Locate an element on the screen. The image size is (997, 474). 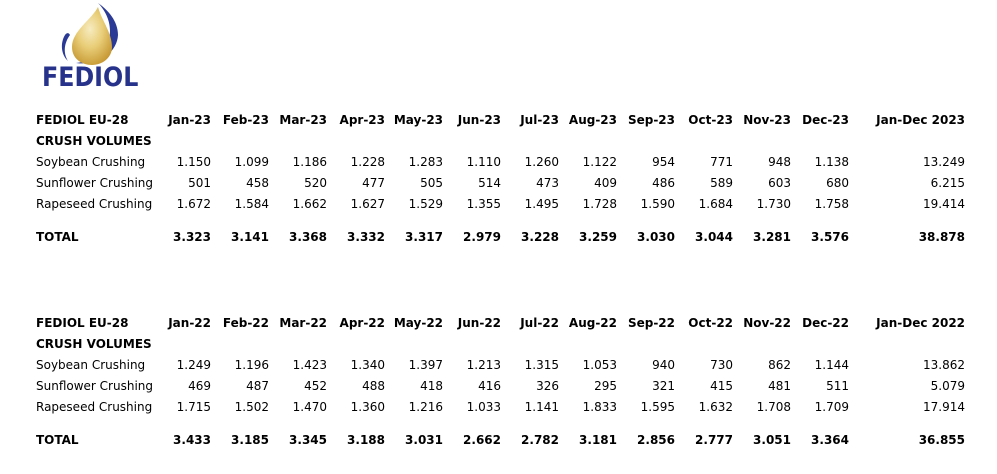
value-cell: 1.283 is located at coordinates (426, 162).